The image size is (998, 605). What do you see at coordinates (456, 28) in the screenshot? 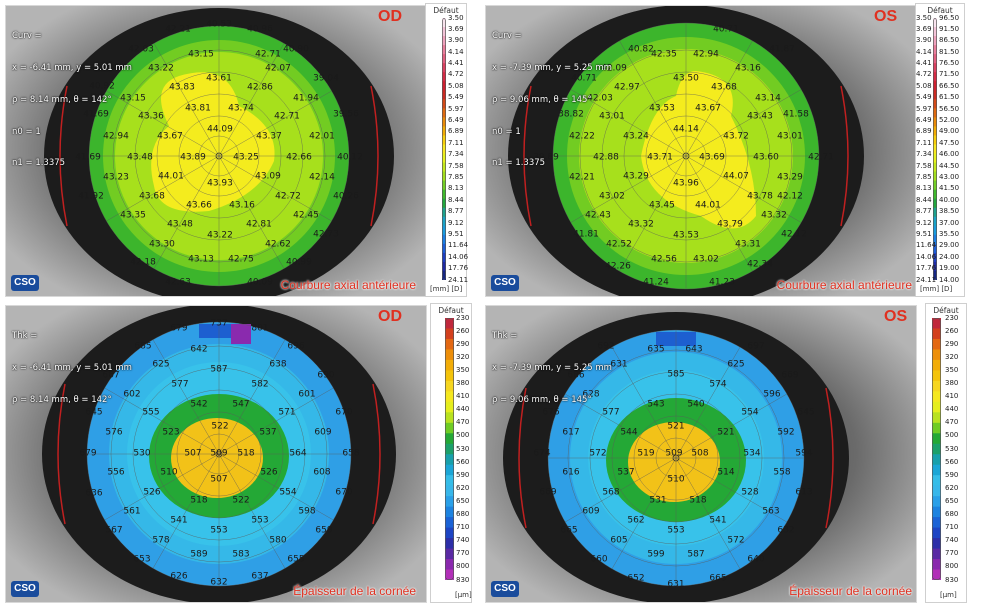
I see `scale-label: 3.69` at bounding box center [456, 28].